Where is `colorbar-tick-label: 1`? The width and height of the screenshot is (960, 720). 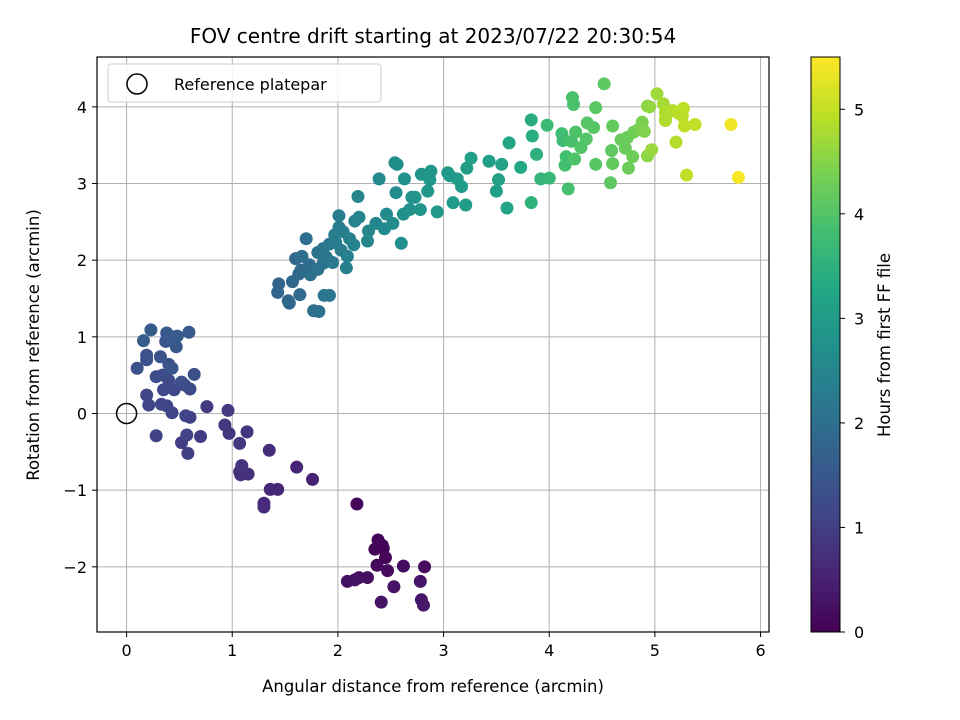
colorbar-tick-label: 1 is located at coordinates (859, 527).